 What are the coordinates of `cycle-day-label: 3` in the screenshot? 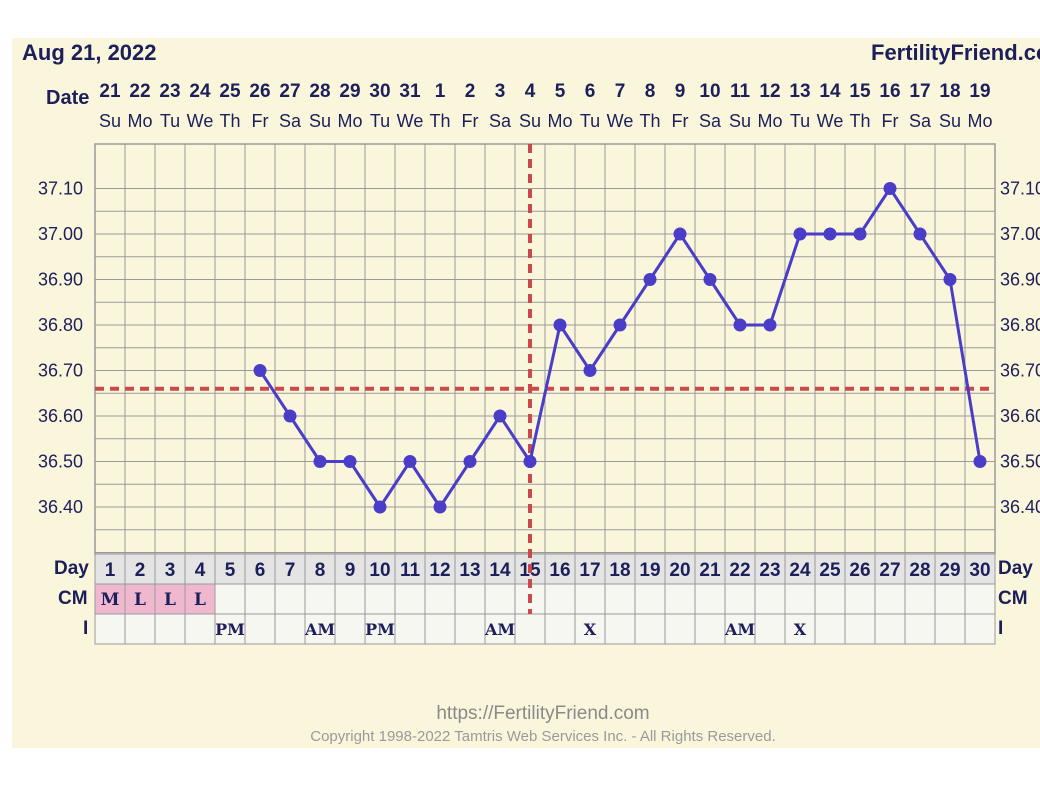 It's located at (170, 570).